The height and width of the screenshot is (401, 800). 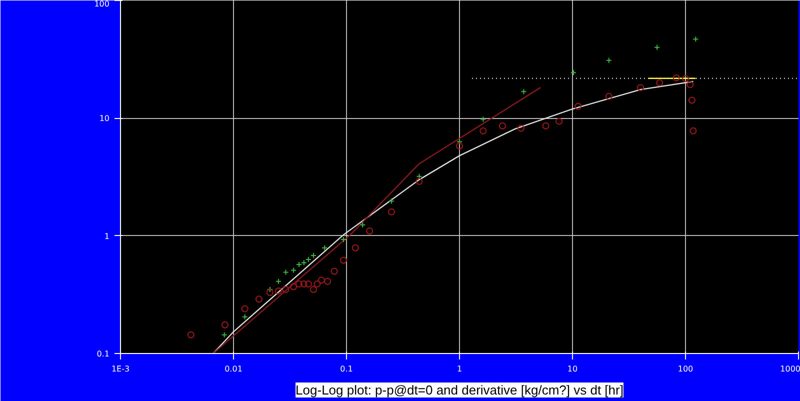 I want to click on x-tick-label: 100, so click(x=686, y=369).